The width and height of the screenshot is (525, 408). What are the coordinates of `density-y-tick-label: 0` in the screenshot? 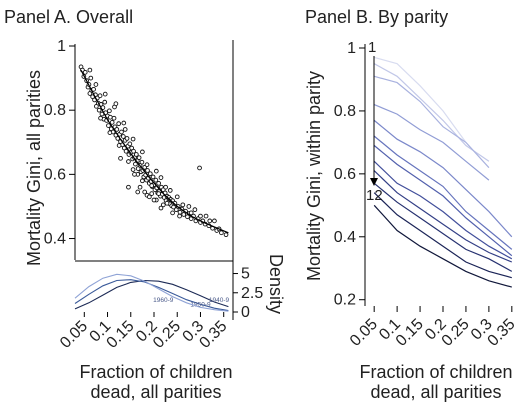 It's located at (245, 312).